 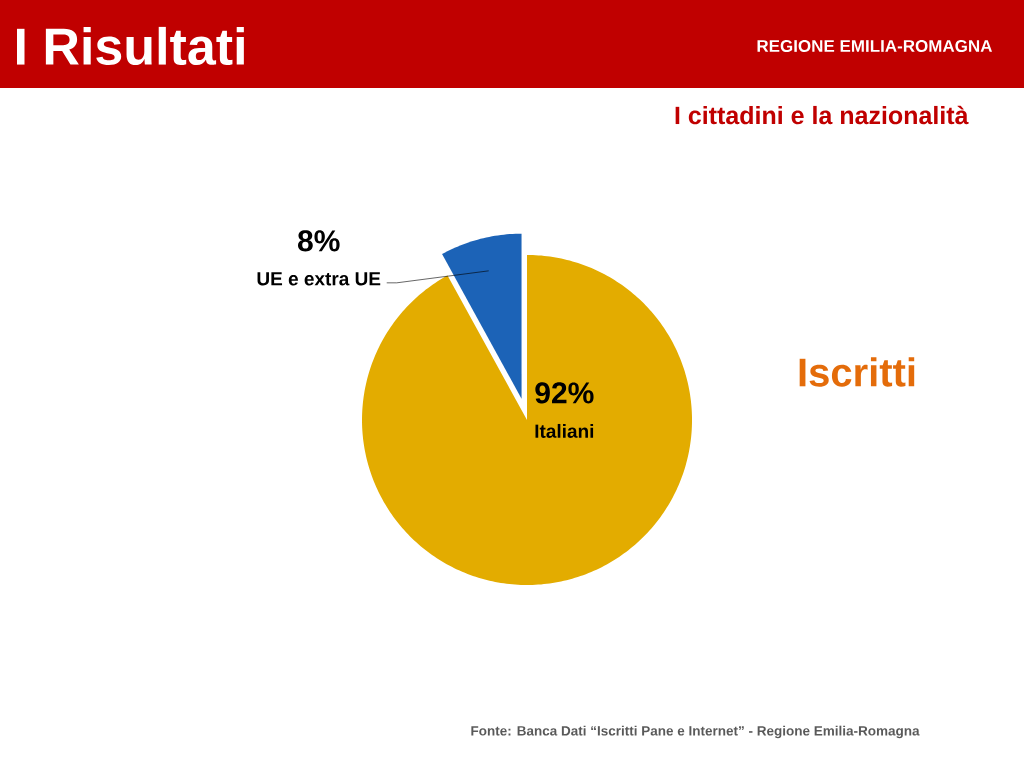 I want to click on source-note: Fonte: Banca Dati “Iscritti Pane e Internet” - Regione Emilia-Romagna, so click(x=695, y=732).